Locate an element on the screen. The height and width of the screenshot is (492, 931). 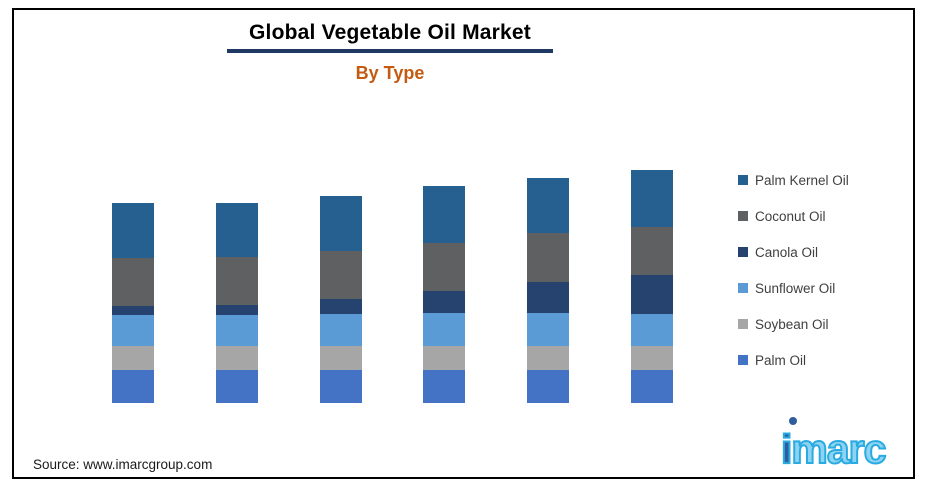
legend-item: Palm Oil is located at coordinates (793, 360).